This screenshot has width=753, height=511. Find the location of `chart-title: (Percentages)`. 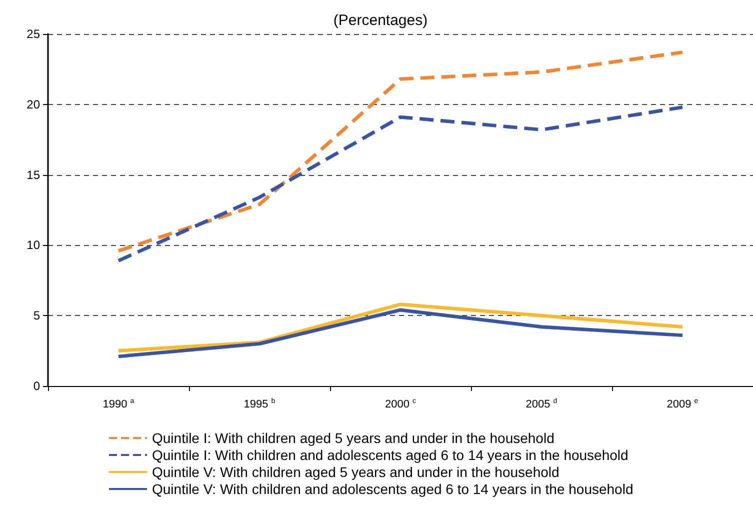

chart-title: (Percentages) is located at coordinates (380, 20).